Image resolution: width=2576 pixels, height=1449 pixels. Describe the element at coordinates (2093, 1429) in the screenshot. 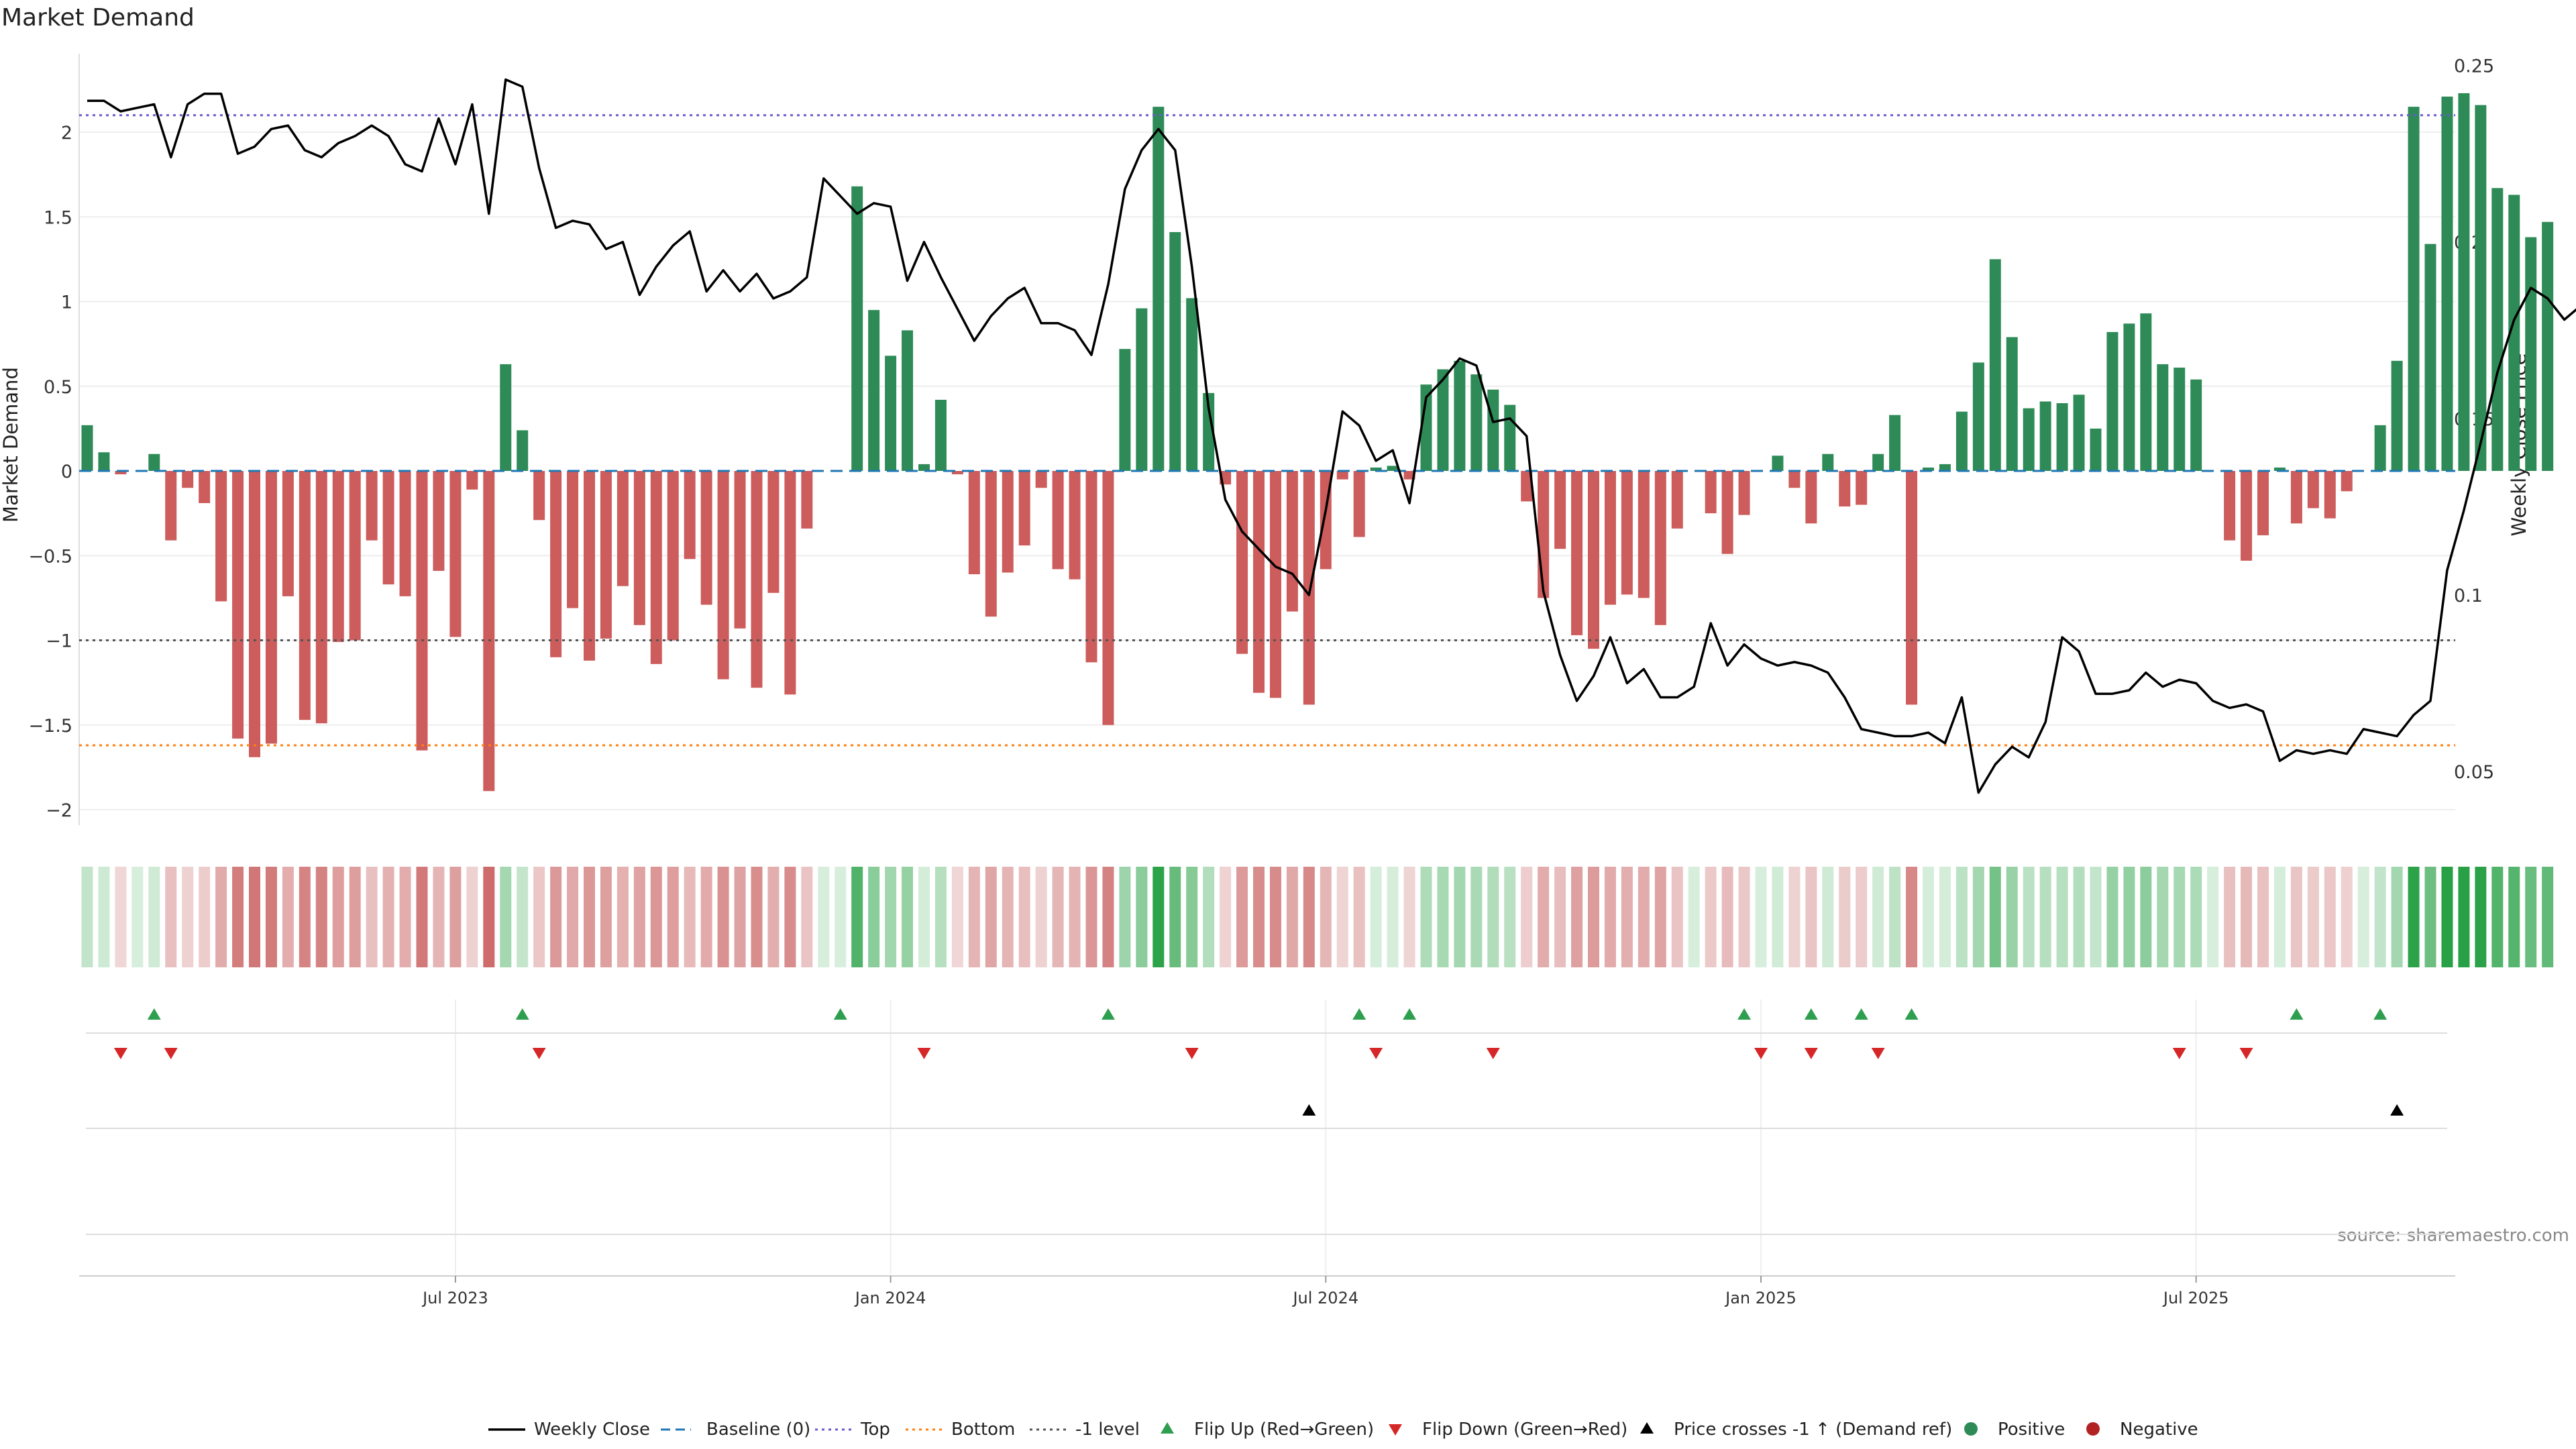

I see `legend-swatch` at that location.